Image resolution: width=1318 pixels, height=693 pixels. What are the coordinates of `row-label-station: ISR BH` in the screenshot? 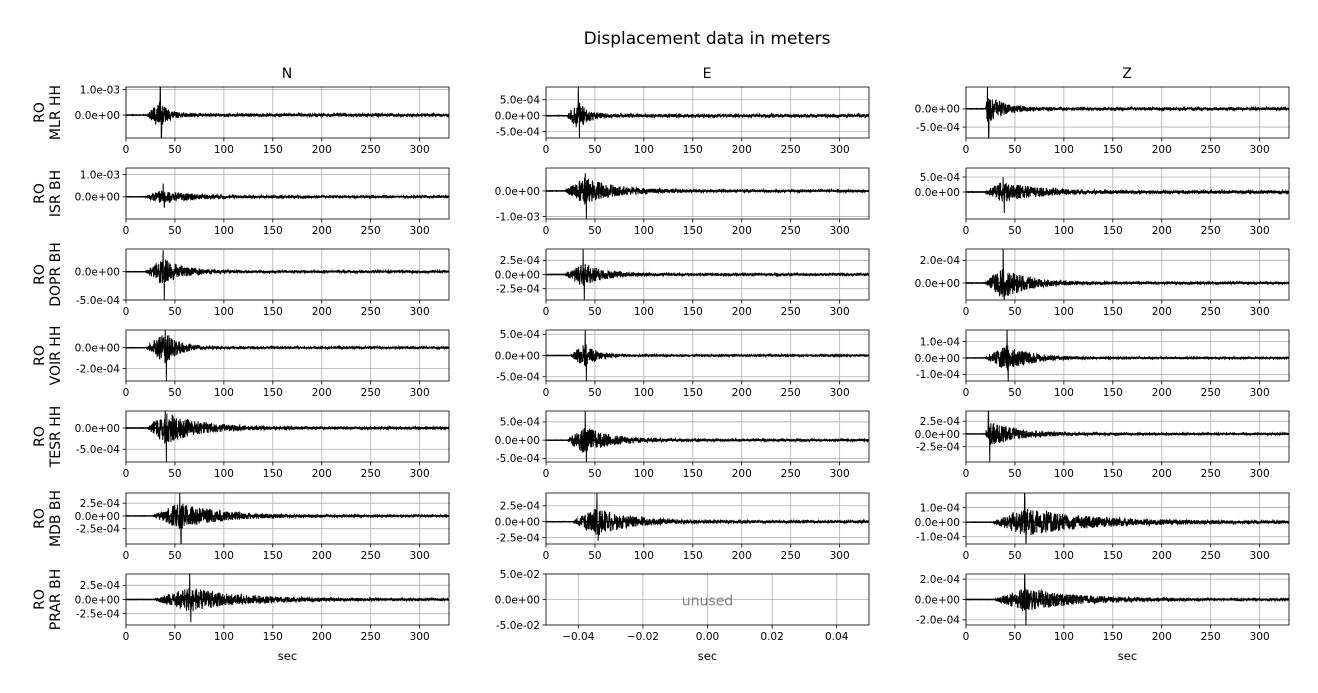 It's located at (56, 193).